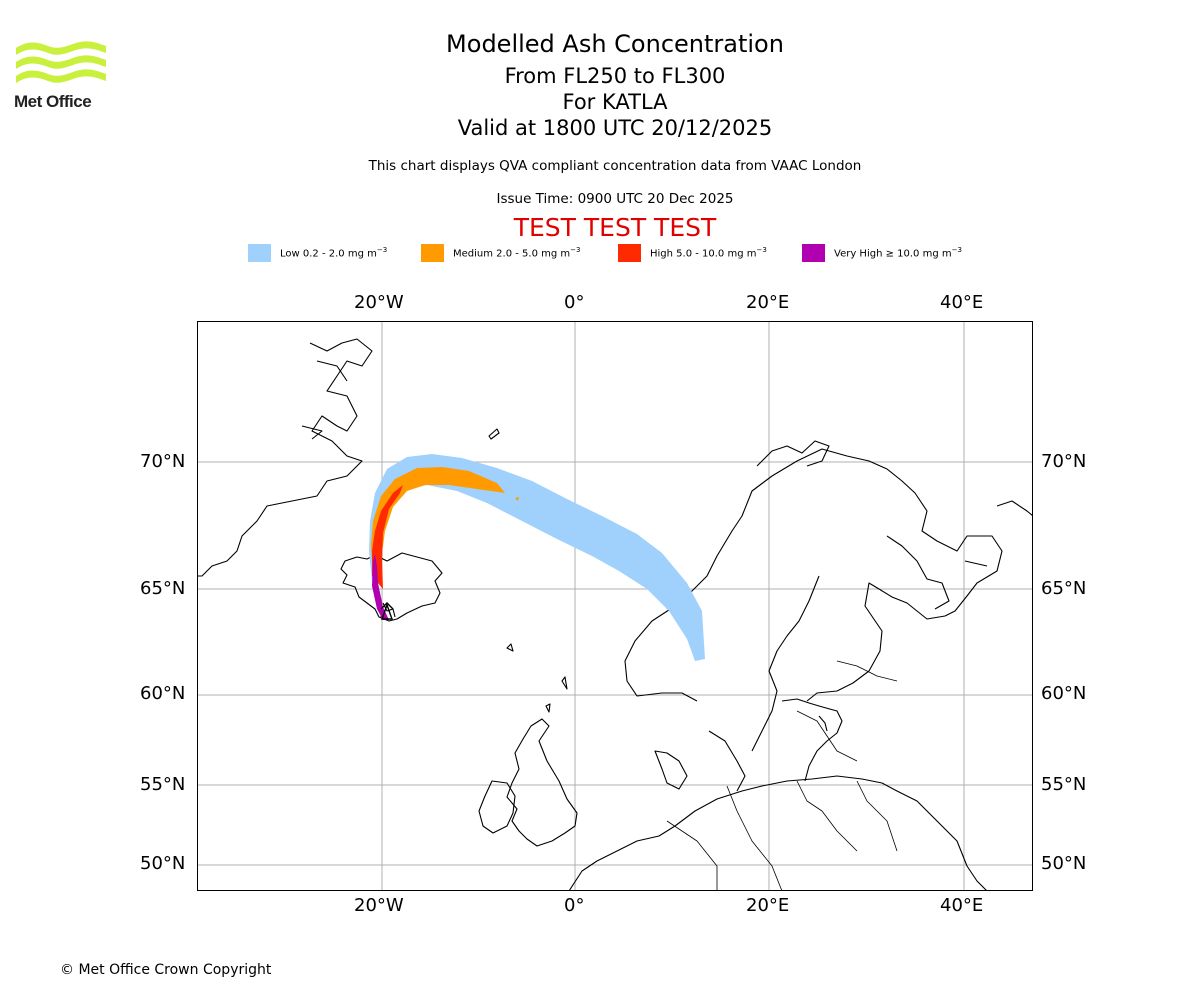  What do you see at coordinates (768, 905) in the screenshot?
I see `lon-label-bottom-20e: 20°E` at bounding box center [768, 905].